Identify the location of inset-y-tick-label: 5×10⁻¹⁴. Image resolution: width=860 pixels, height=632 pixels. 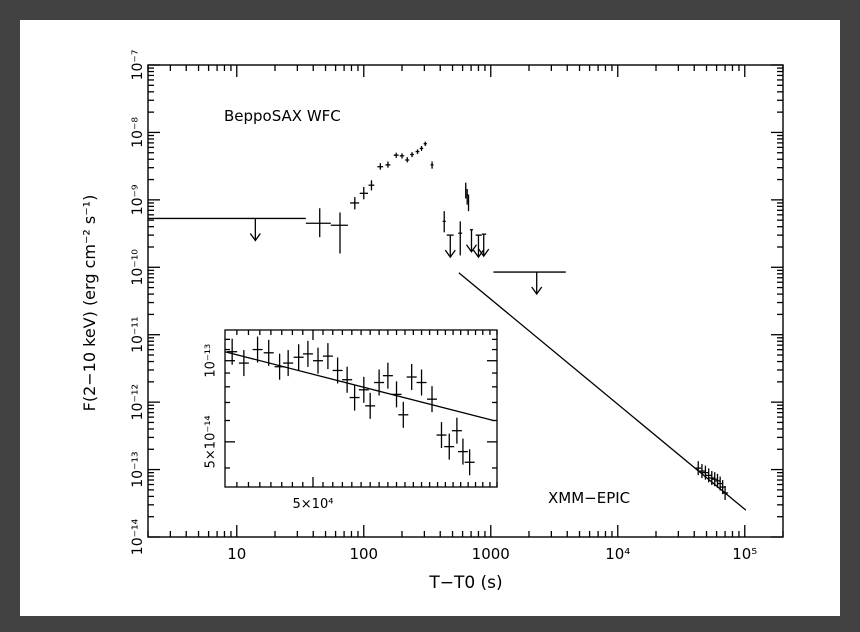
(211, 441).